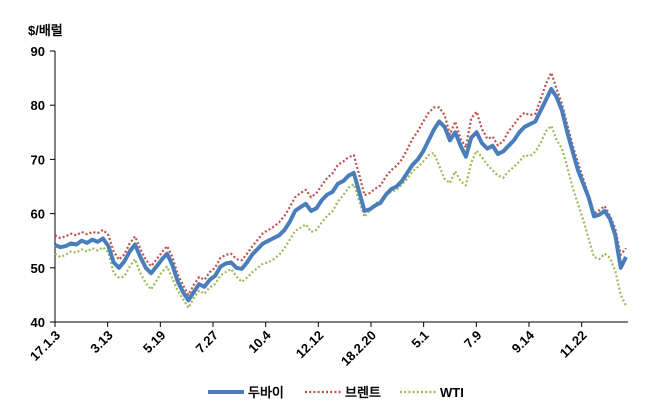 The image size is (657, 419). What do you see at coordinates (45, 346) in the screenshot?
I see `x-tick-label: 17.1.3` at bounding box center [45, 346].